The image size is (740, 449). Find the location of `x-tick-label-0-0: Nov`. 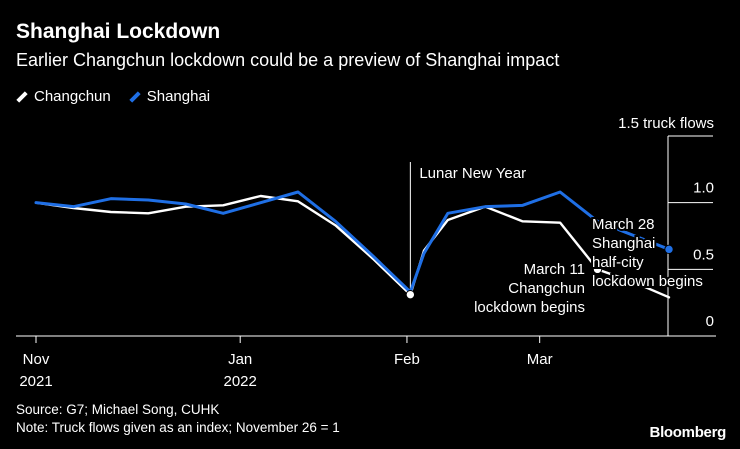

x-tick-label-0-0: Nov is located at coordinates (36, 359).